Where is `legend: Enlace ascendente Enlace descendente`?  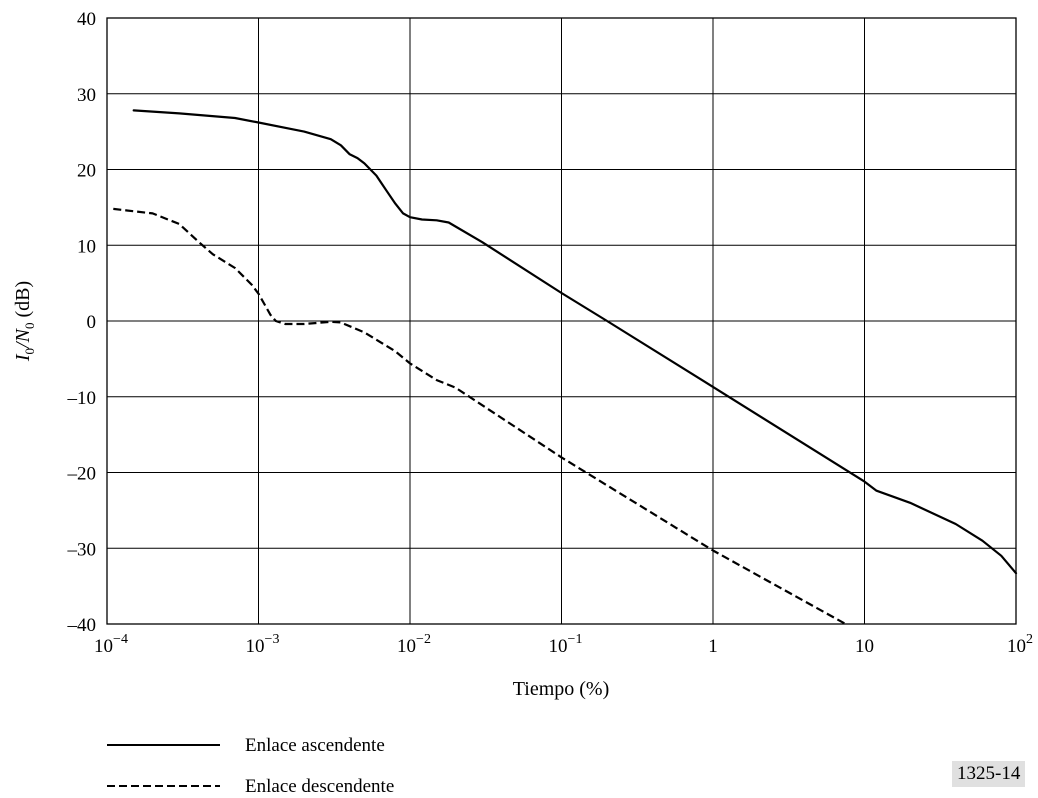
legend: Enlace ascendente Enlace descendente is located at coordinates (250, 766).